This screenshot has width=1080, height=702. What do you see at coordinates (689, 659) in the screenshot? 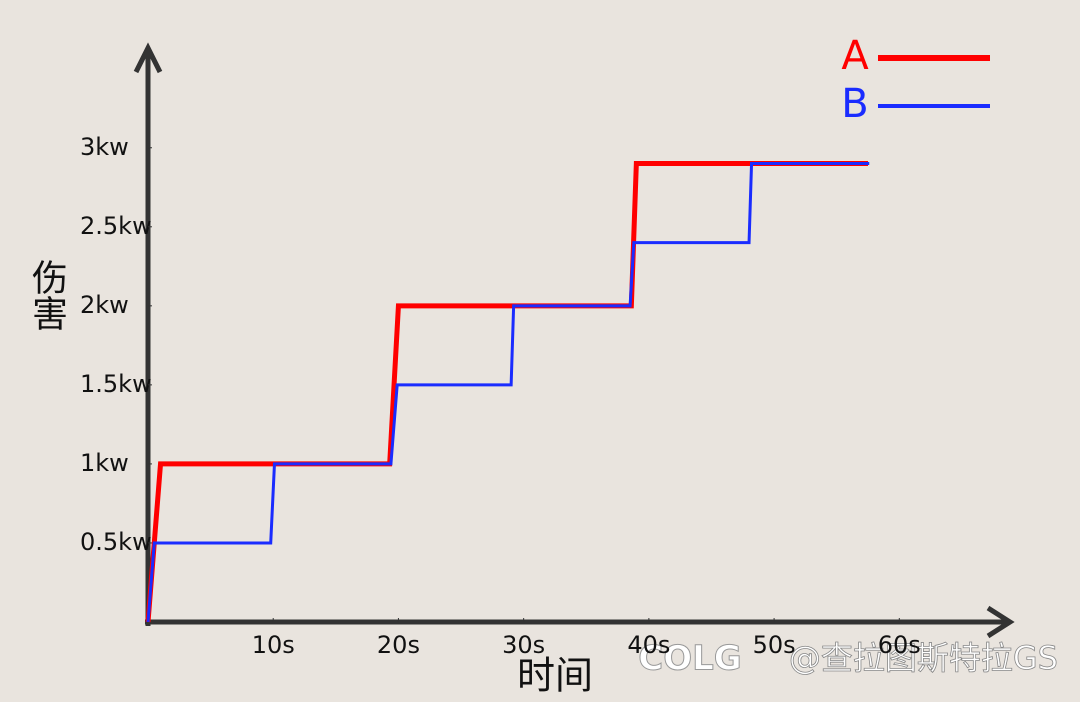
I see `logo: COLG` at bounding box center [689, 659].